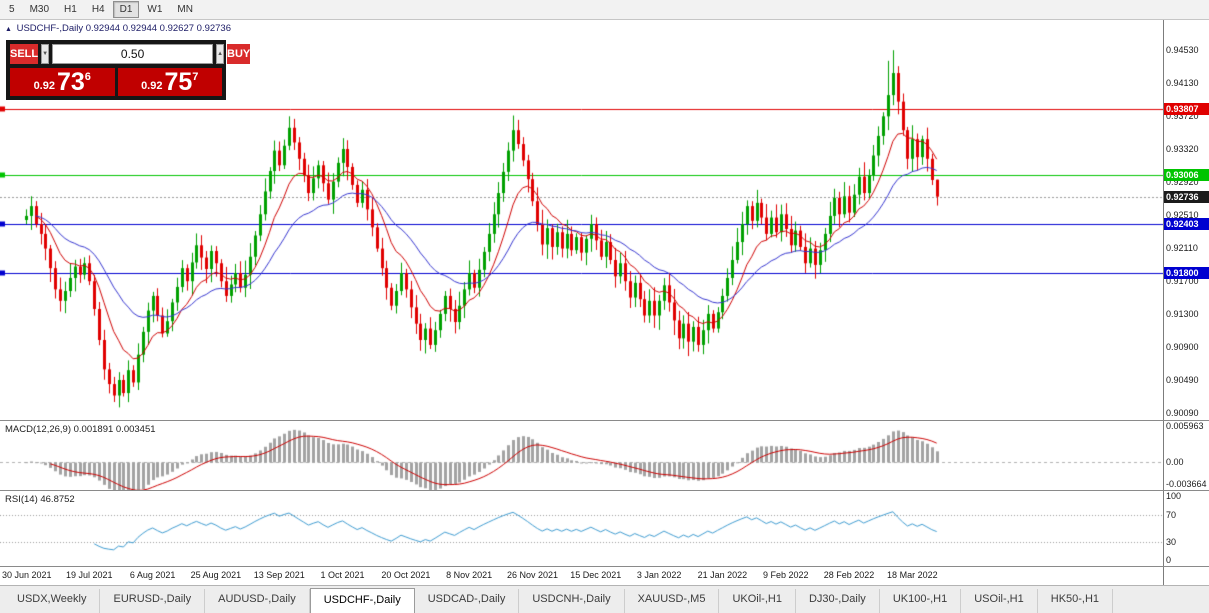  I want to click on tab-audusd-daily: AUDUSD-,Daily, so click(257, 601).